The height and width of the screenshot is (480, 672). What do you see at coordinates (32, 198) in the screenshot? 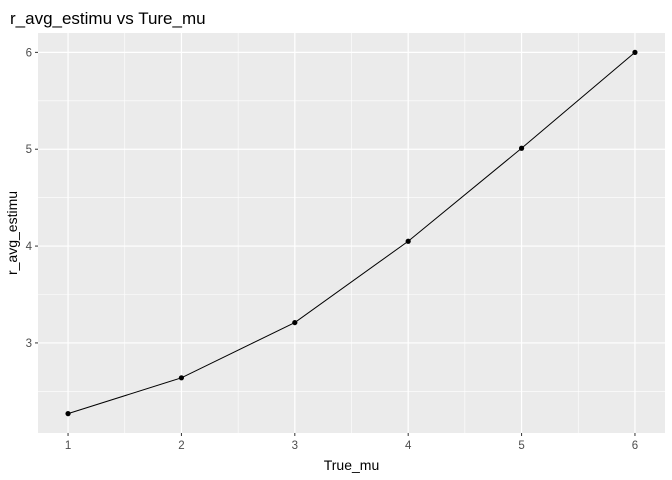
I see `y-axis: 3 4 5 6` at bounding box center [32, 198].